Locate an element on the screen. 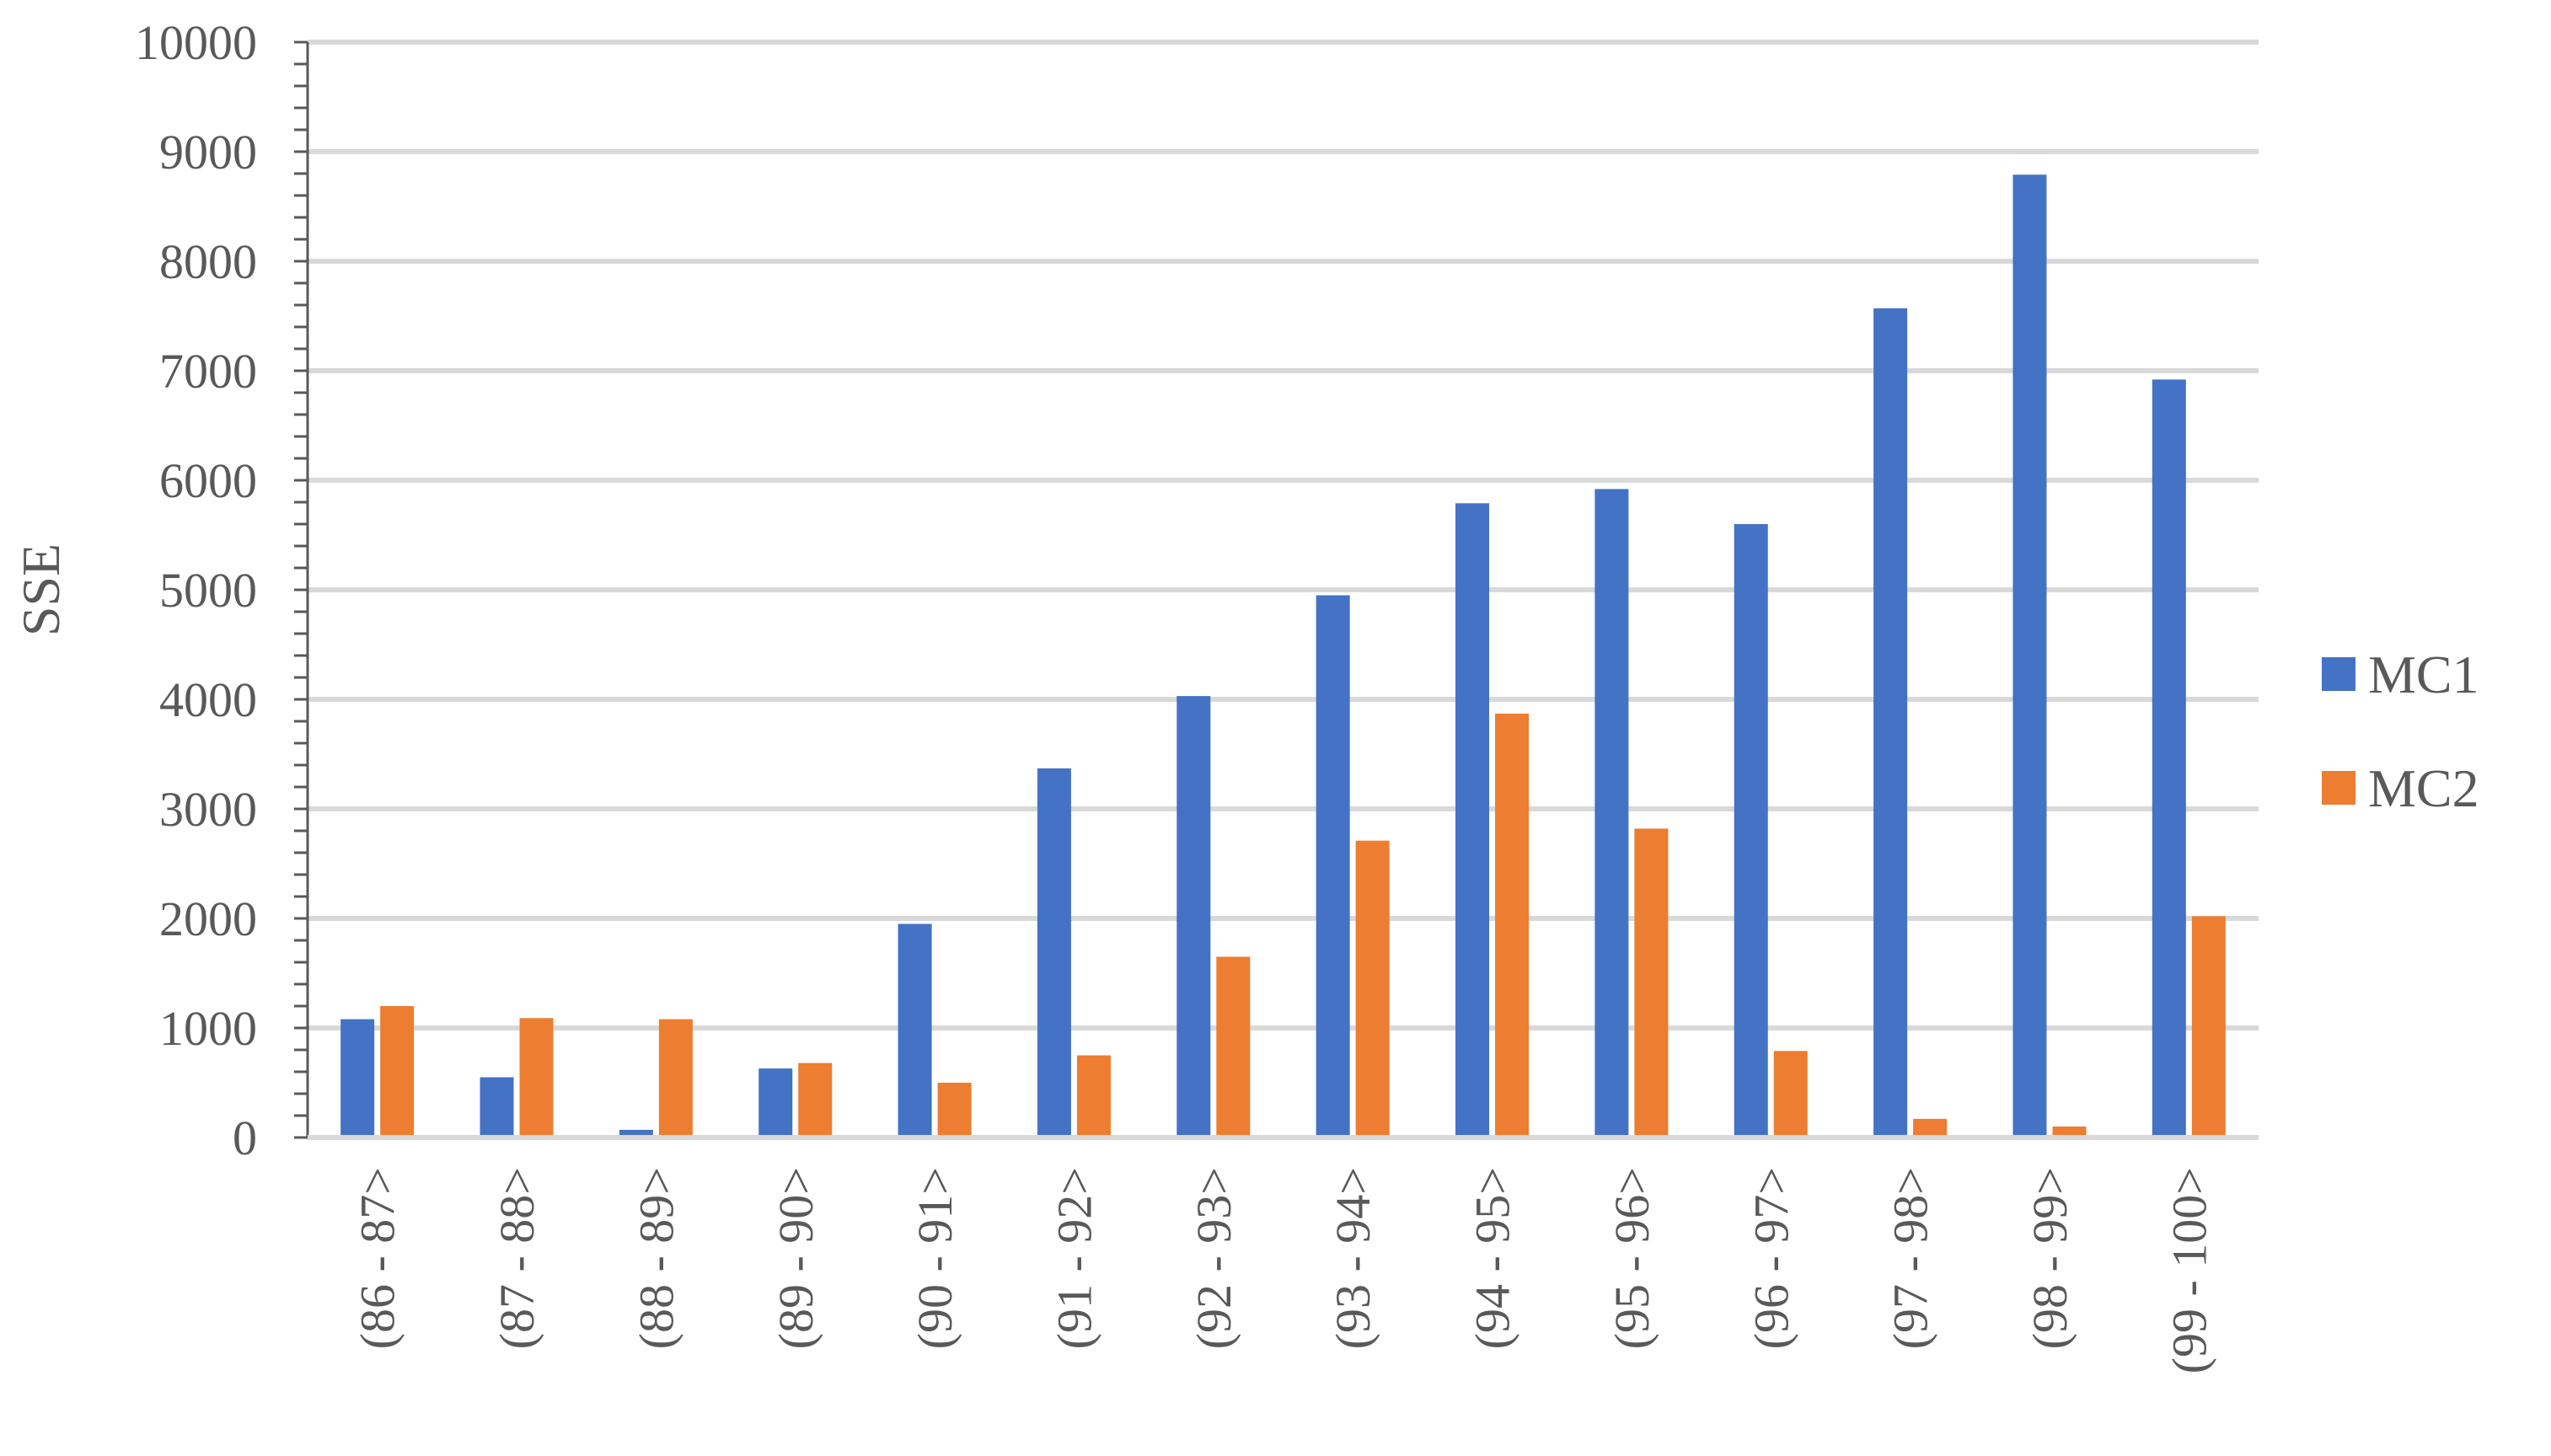 The width and height of the screenshot is (2551, 1456). x-tick-label: (91 - 92> is located at coordinates (1074, 1258).